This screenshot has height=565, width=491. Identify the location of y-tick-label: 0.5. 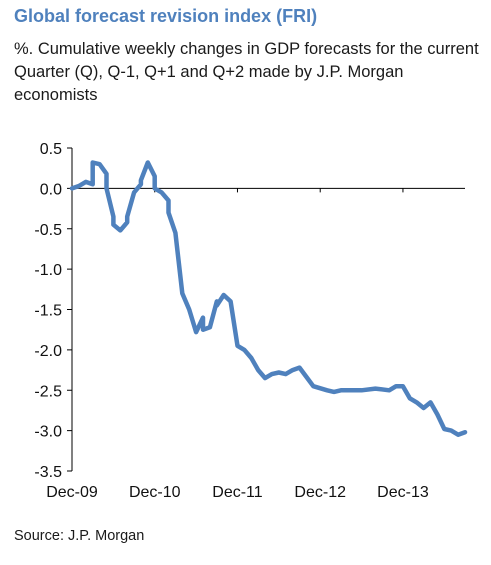
(51, 149).